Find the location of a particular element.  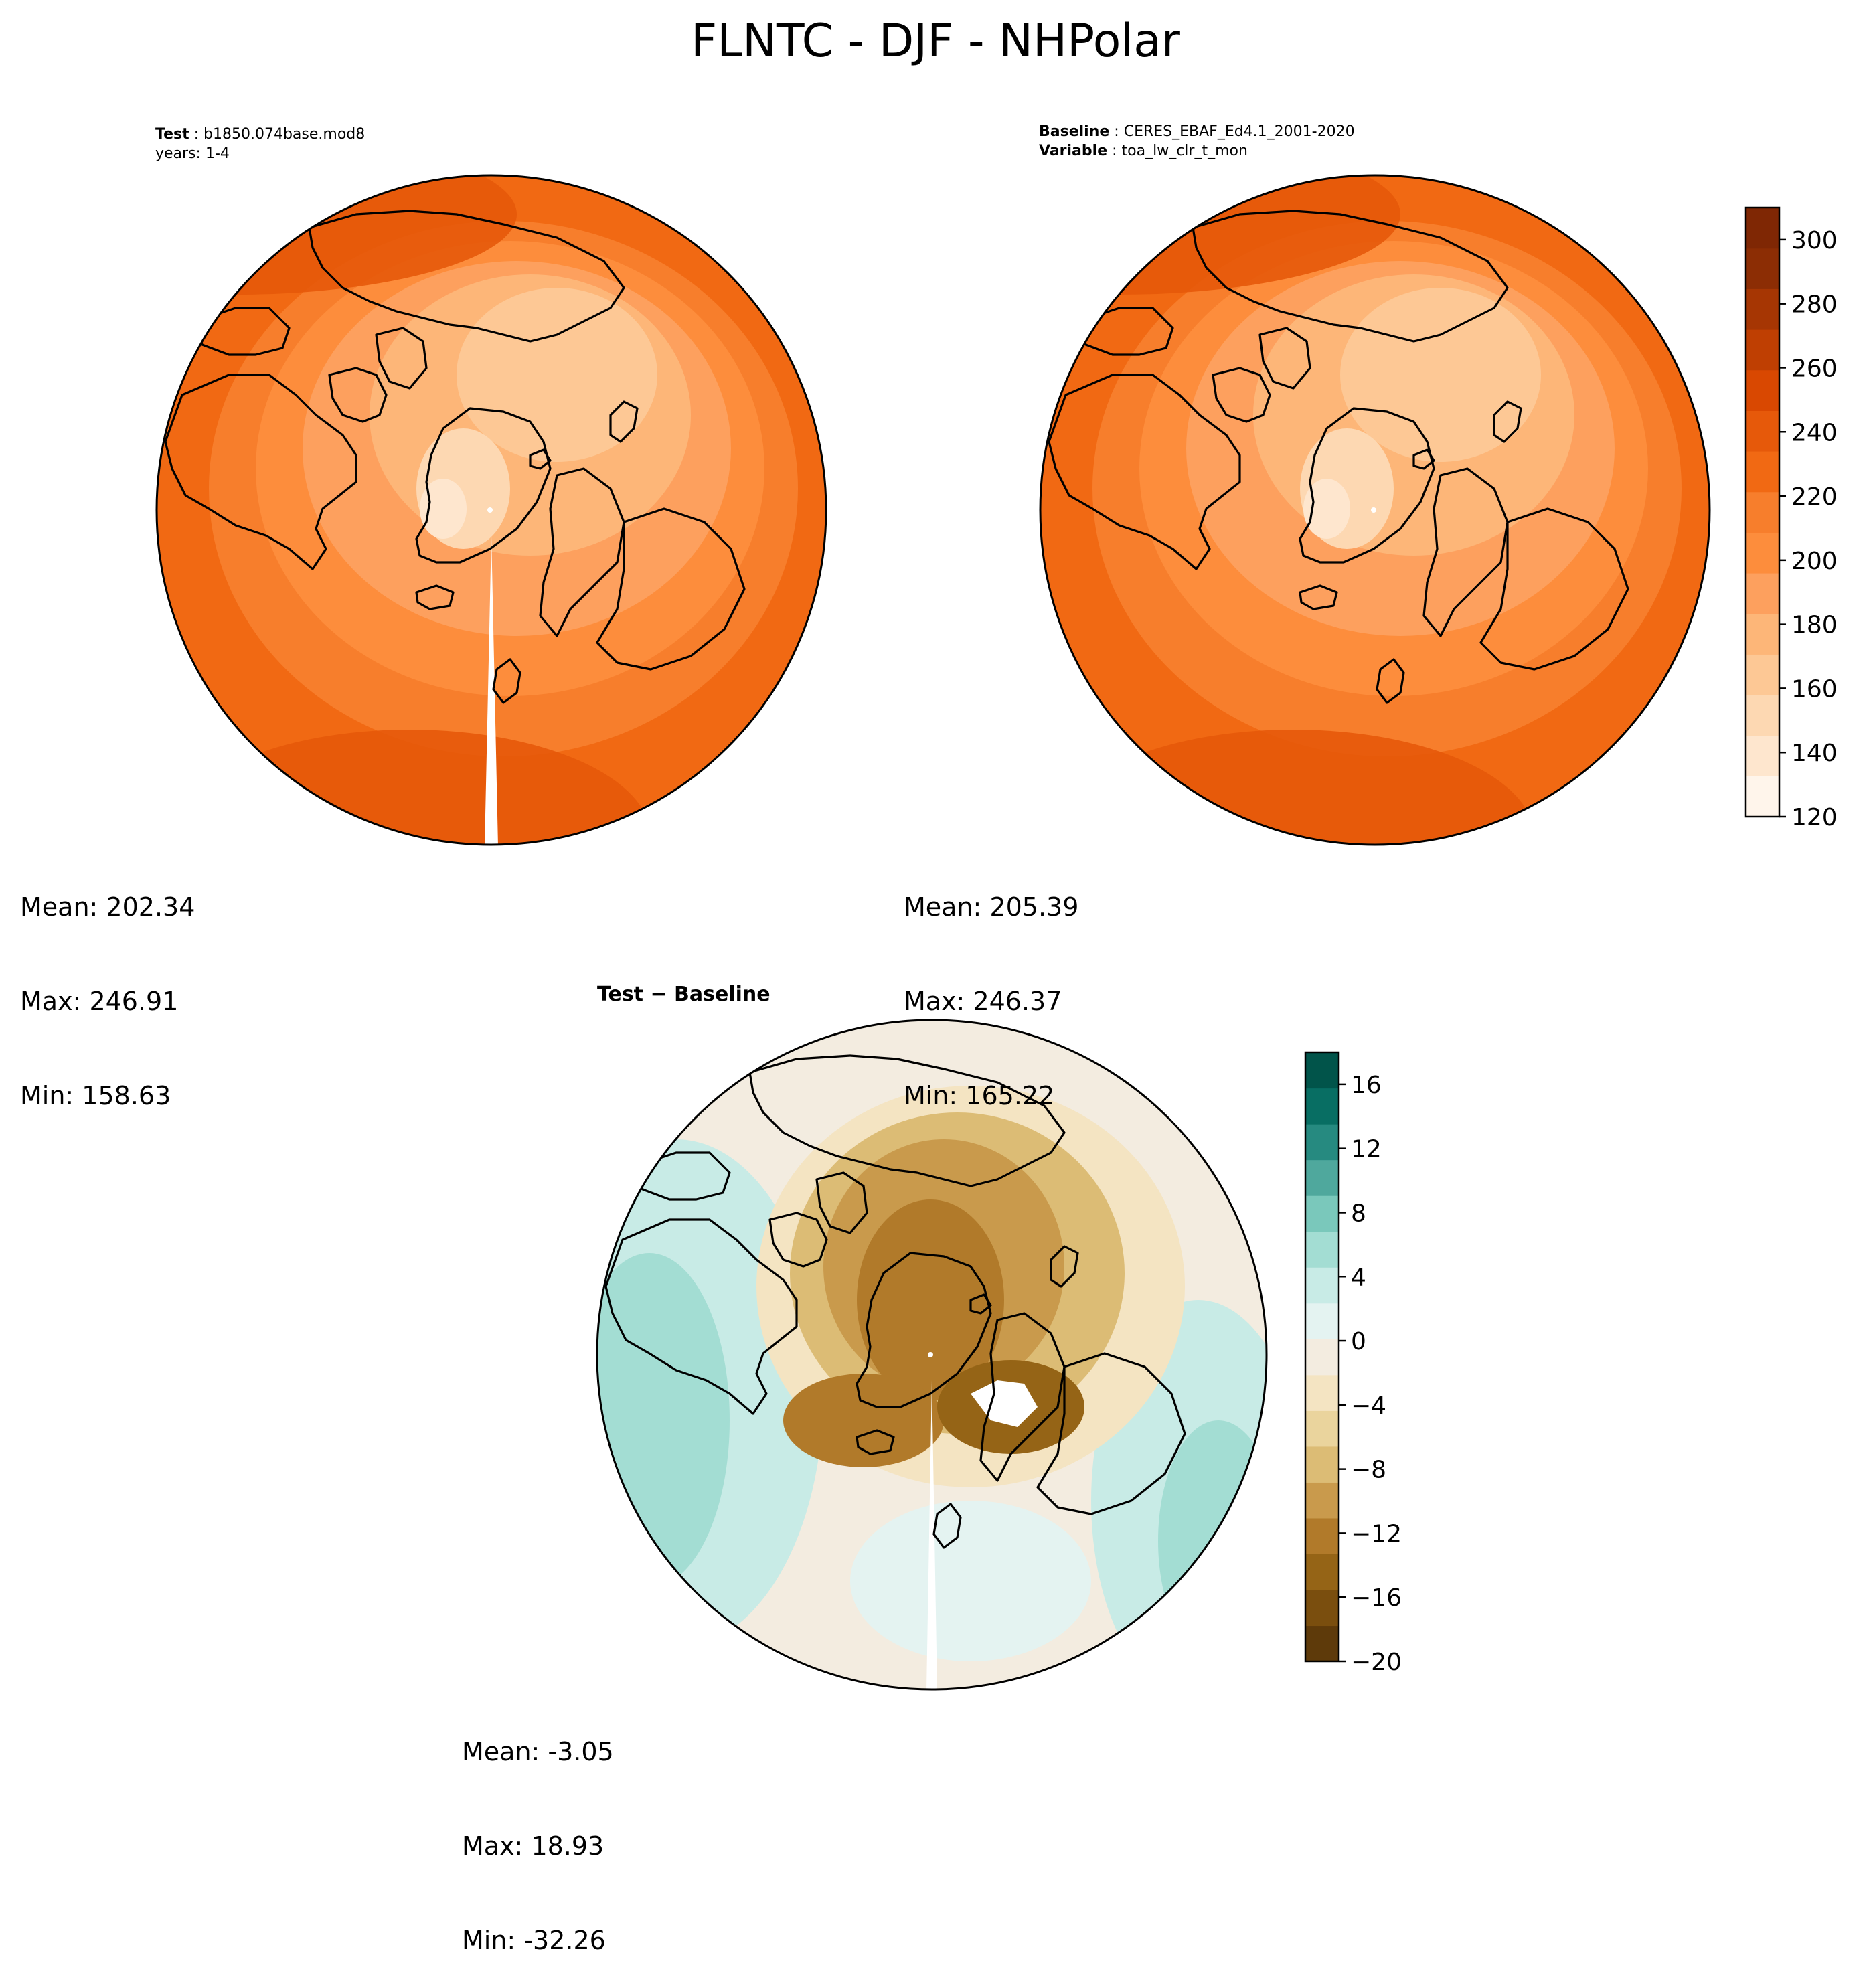

diff-map-border is located at coordinates (932, 1355).